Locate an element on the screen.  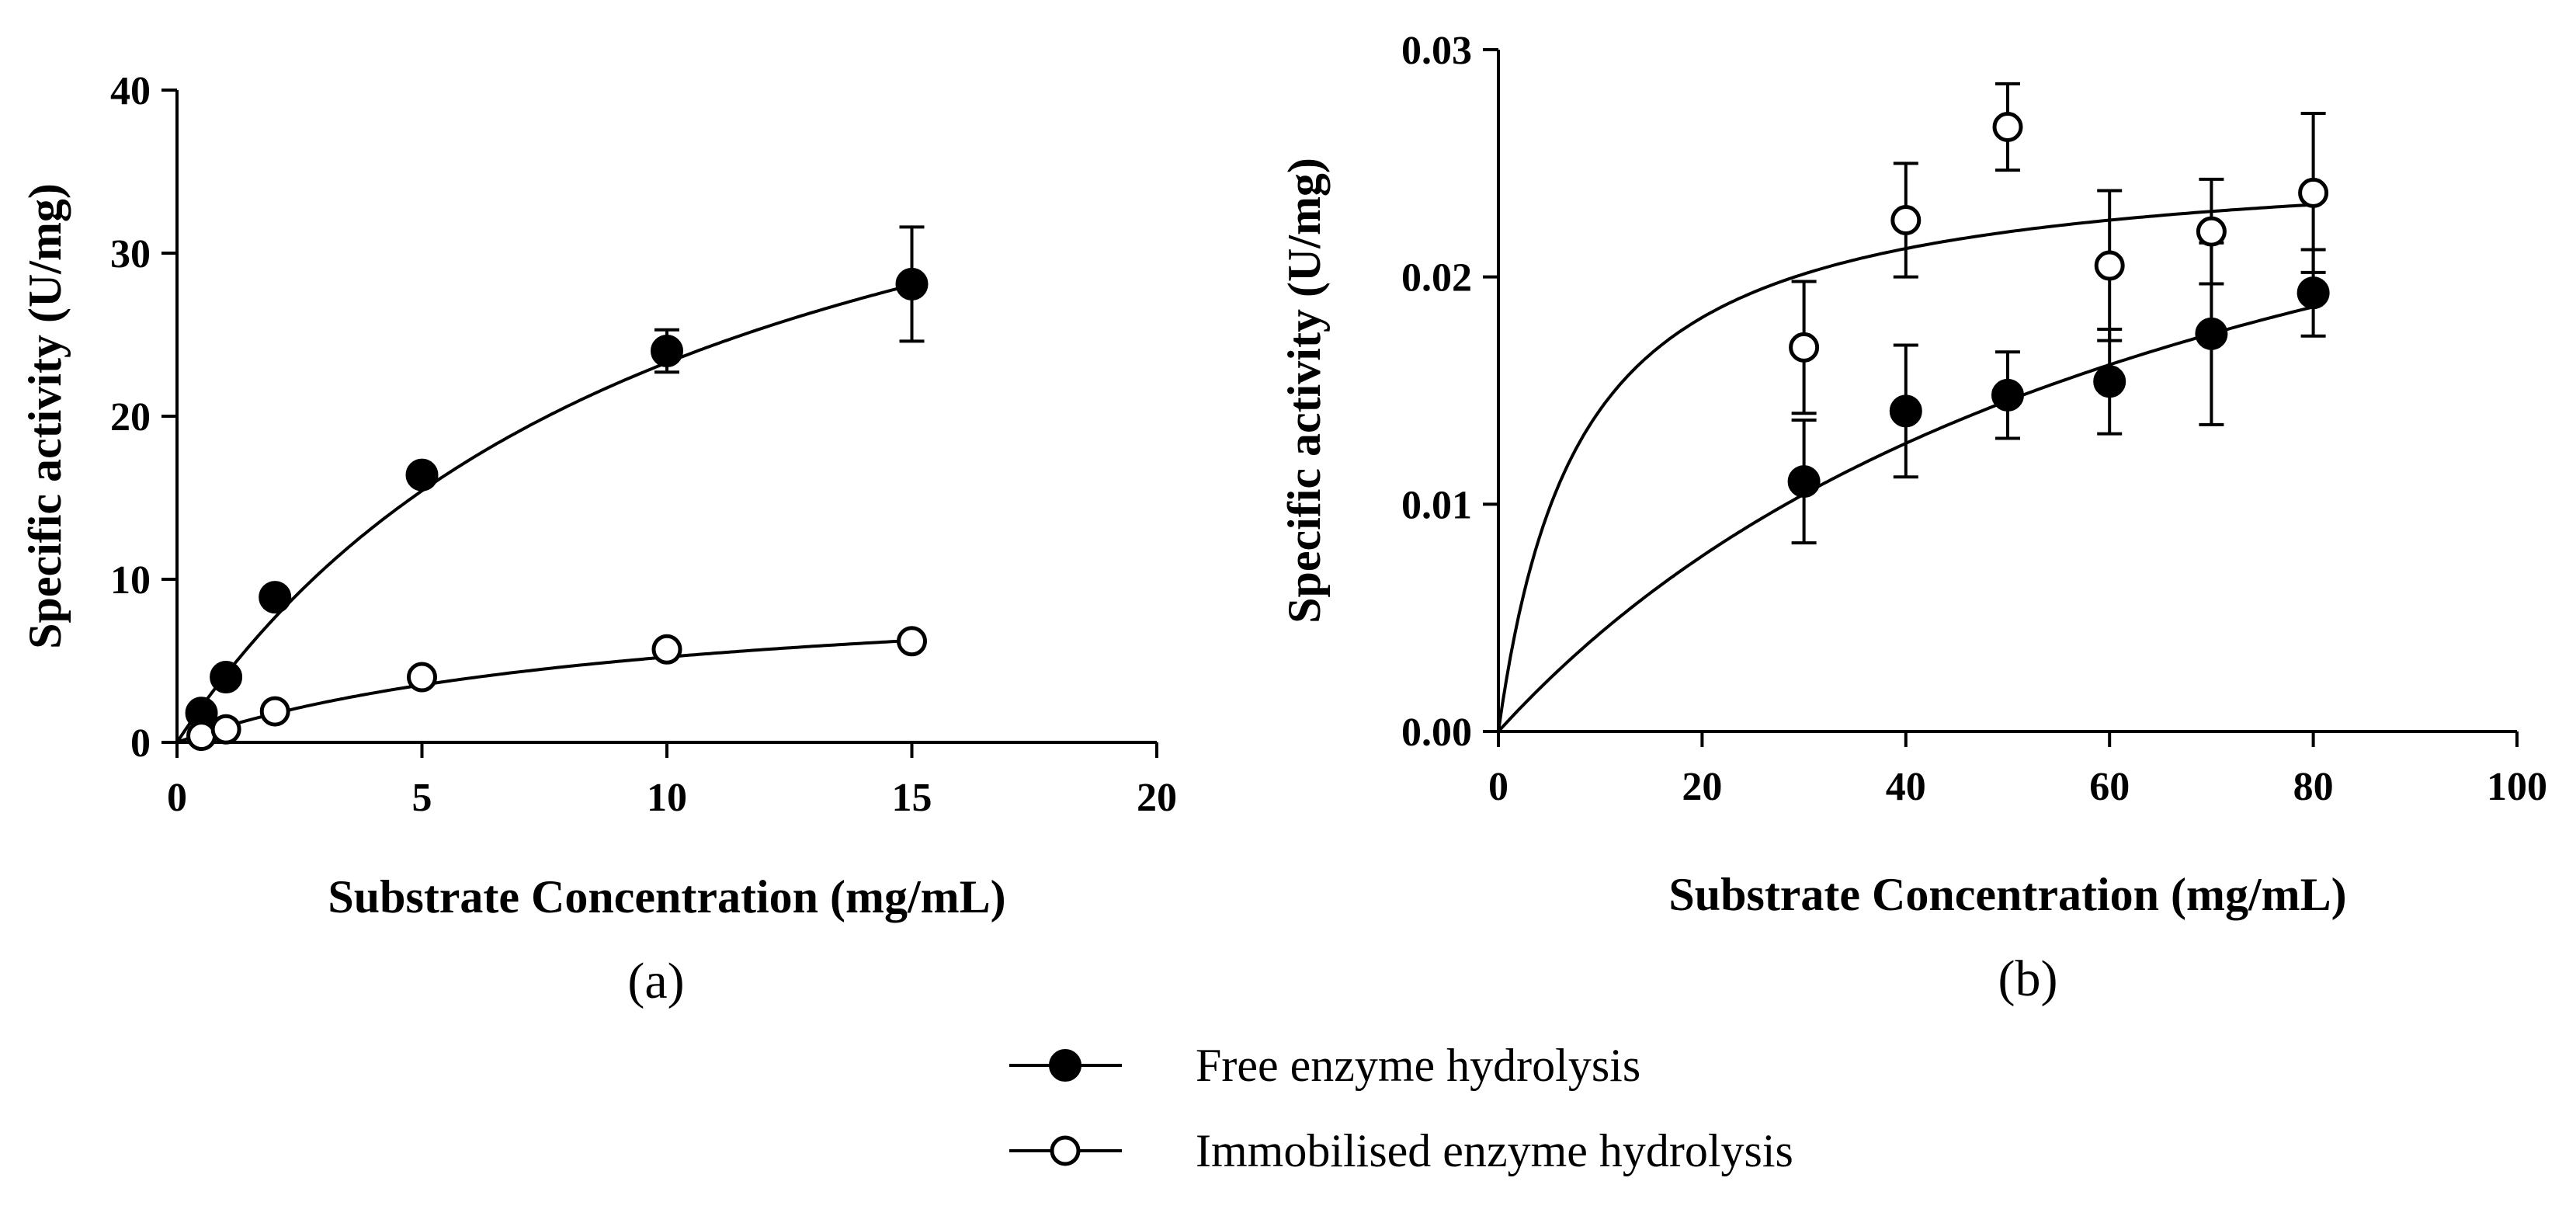
y-tick-label: 40 is located at coordinates (130, 91).